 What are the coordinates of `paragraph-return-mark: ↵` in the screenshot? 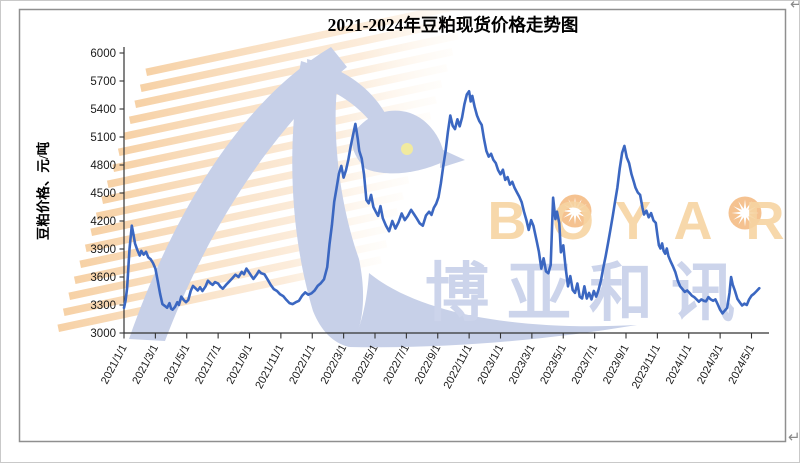 It's located at (794, 437).